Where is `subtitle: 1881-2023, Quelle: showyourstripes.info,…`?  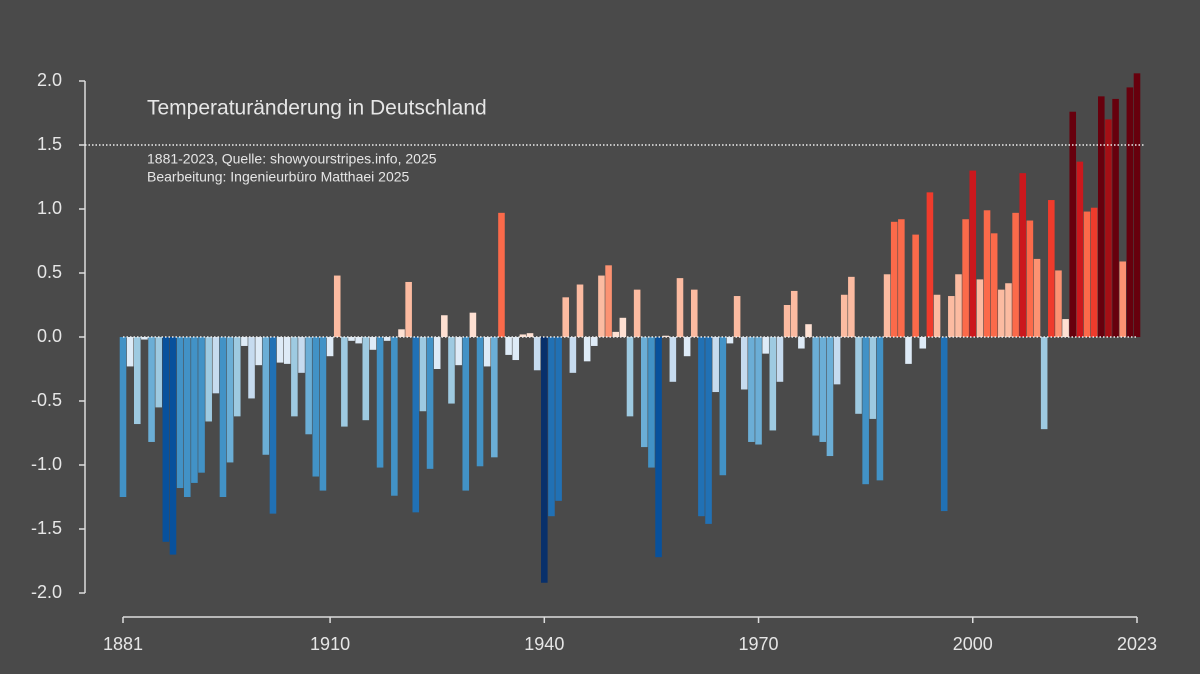
subtitle: 1881-2023, Quelle: showyourstripes.info,… is located at coordinates (292, 159).